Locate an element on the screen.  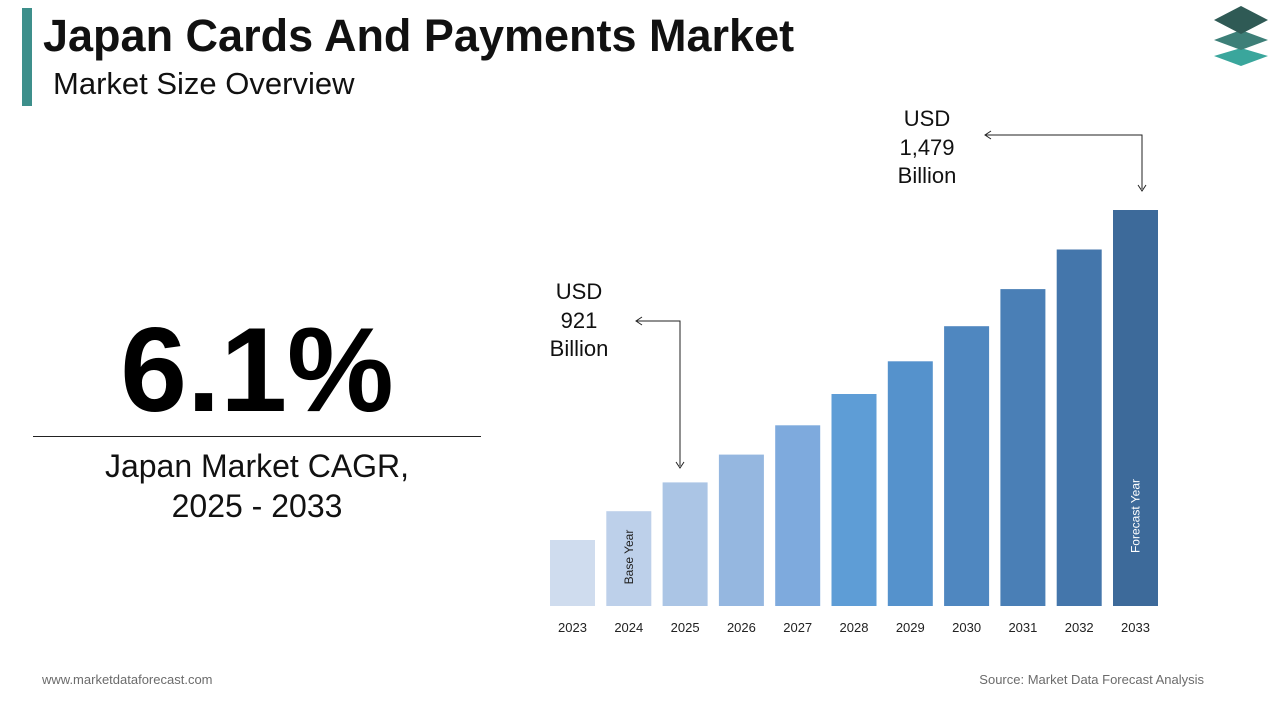
bar-2024 is located at coordinates (629, 558).